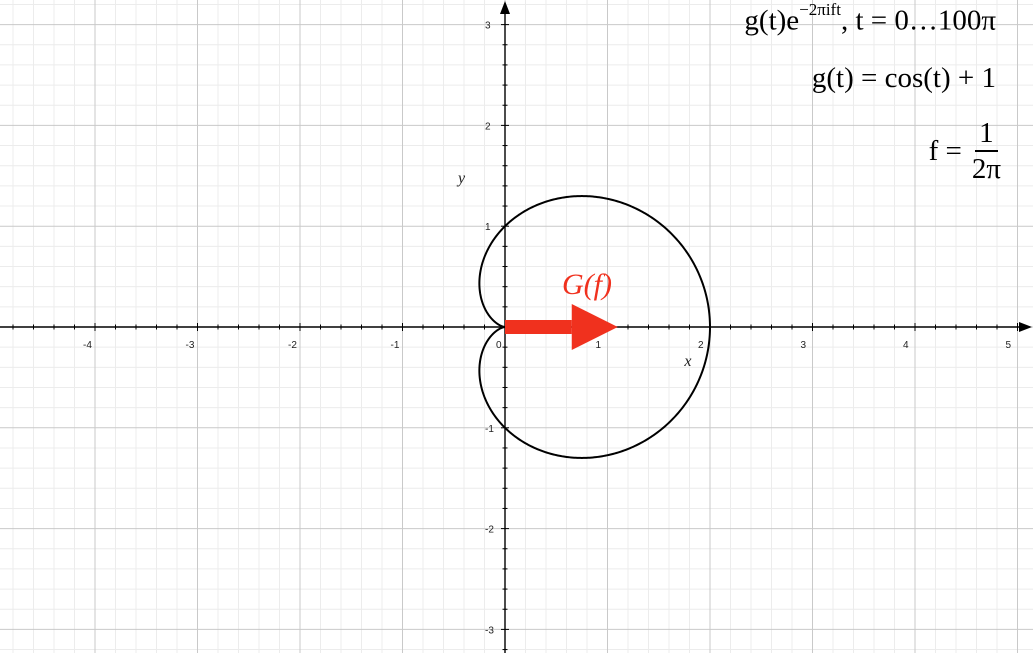 Image resolution: width=1033 pixels, height=653 pixels. What do you see at coordinates (587, 284) in the screenshot?
I see `vector-label: G(f)` at bounding box center [587, 284].